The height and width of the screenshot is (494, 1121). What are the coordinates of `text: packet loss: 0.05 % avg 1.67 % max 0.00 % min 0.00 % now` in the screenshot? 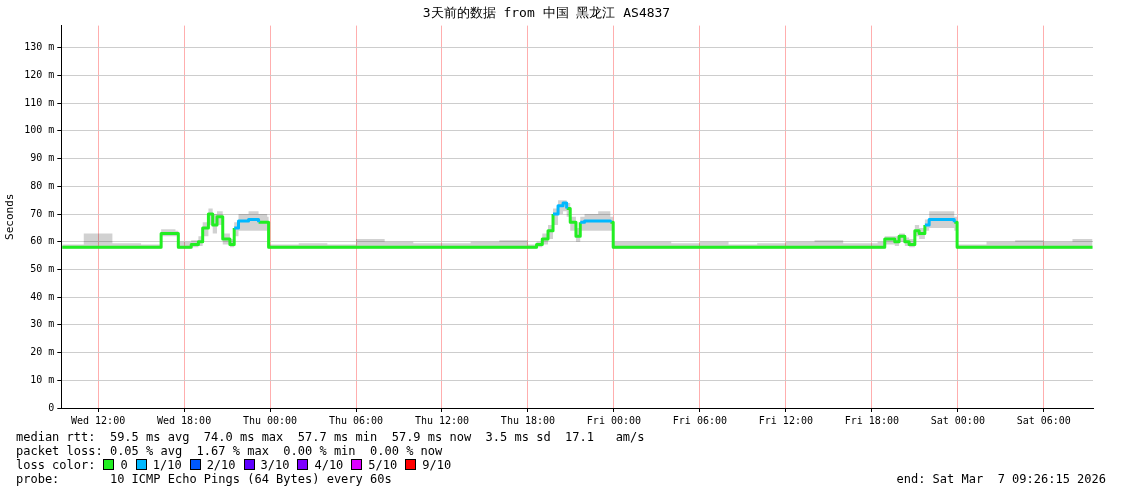 It's located at (230, 451).